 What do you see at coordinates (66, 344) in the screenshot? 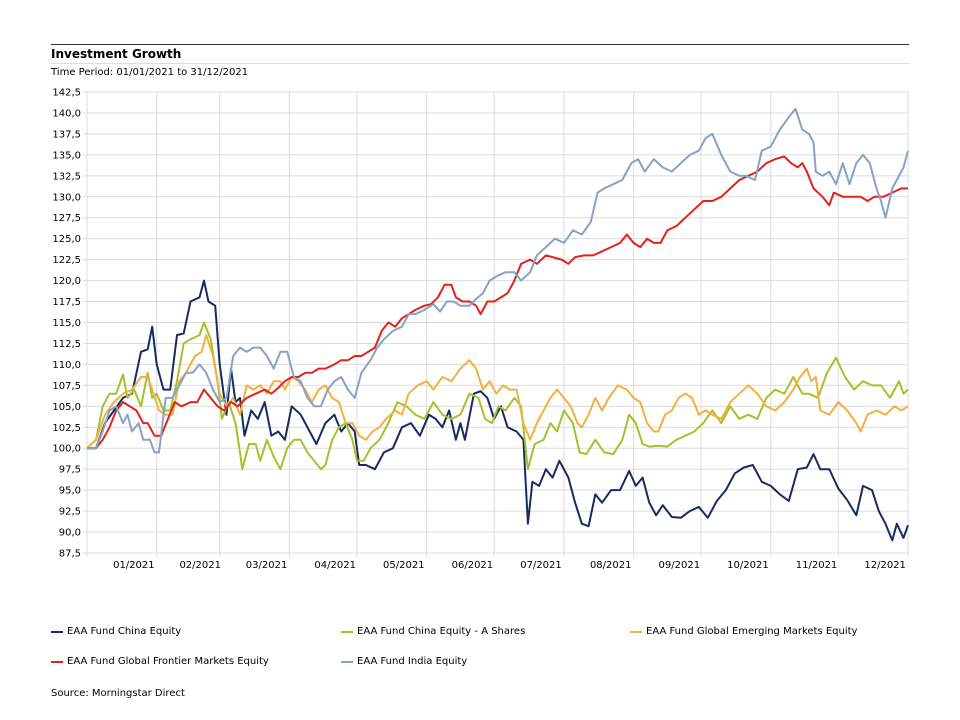
I see `y-tick-label: 112,5` at bounding box center [66, 344].